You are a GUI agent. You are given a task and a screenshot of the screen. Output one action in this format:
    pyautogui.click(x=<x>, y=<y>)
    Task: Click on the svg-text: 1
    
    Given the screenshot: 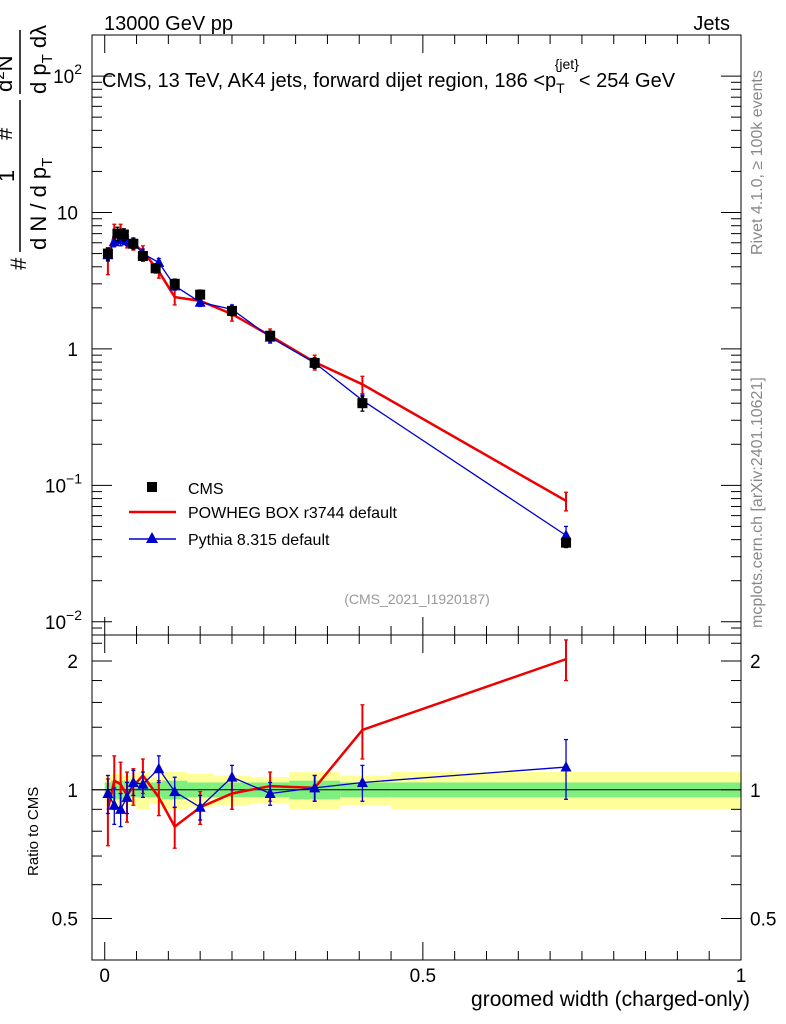 What is the action you would take?
    pyautogui.click(x=9, y=176)
    